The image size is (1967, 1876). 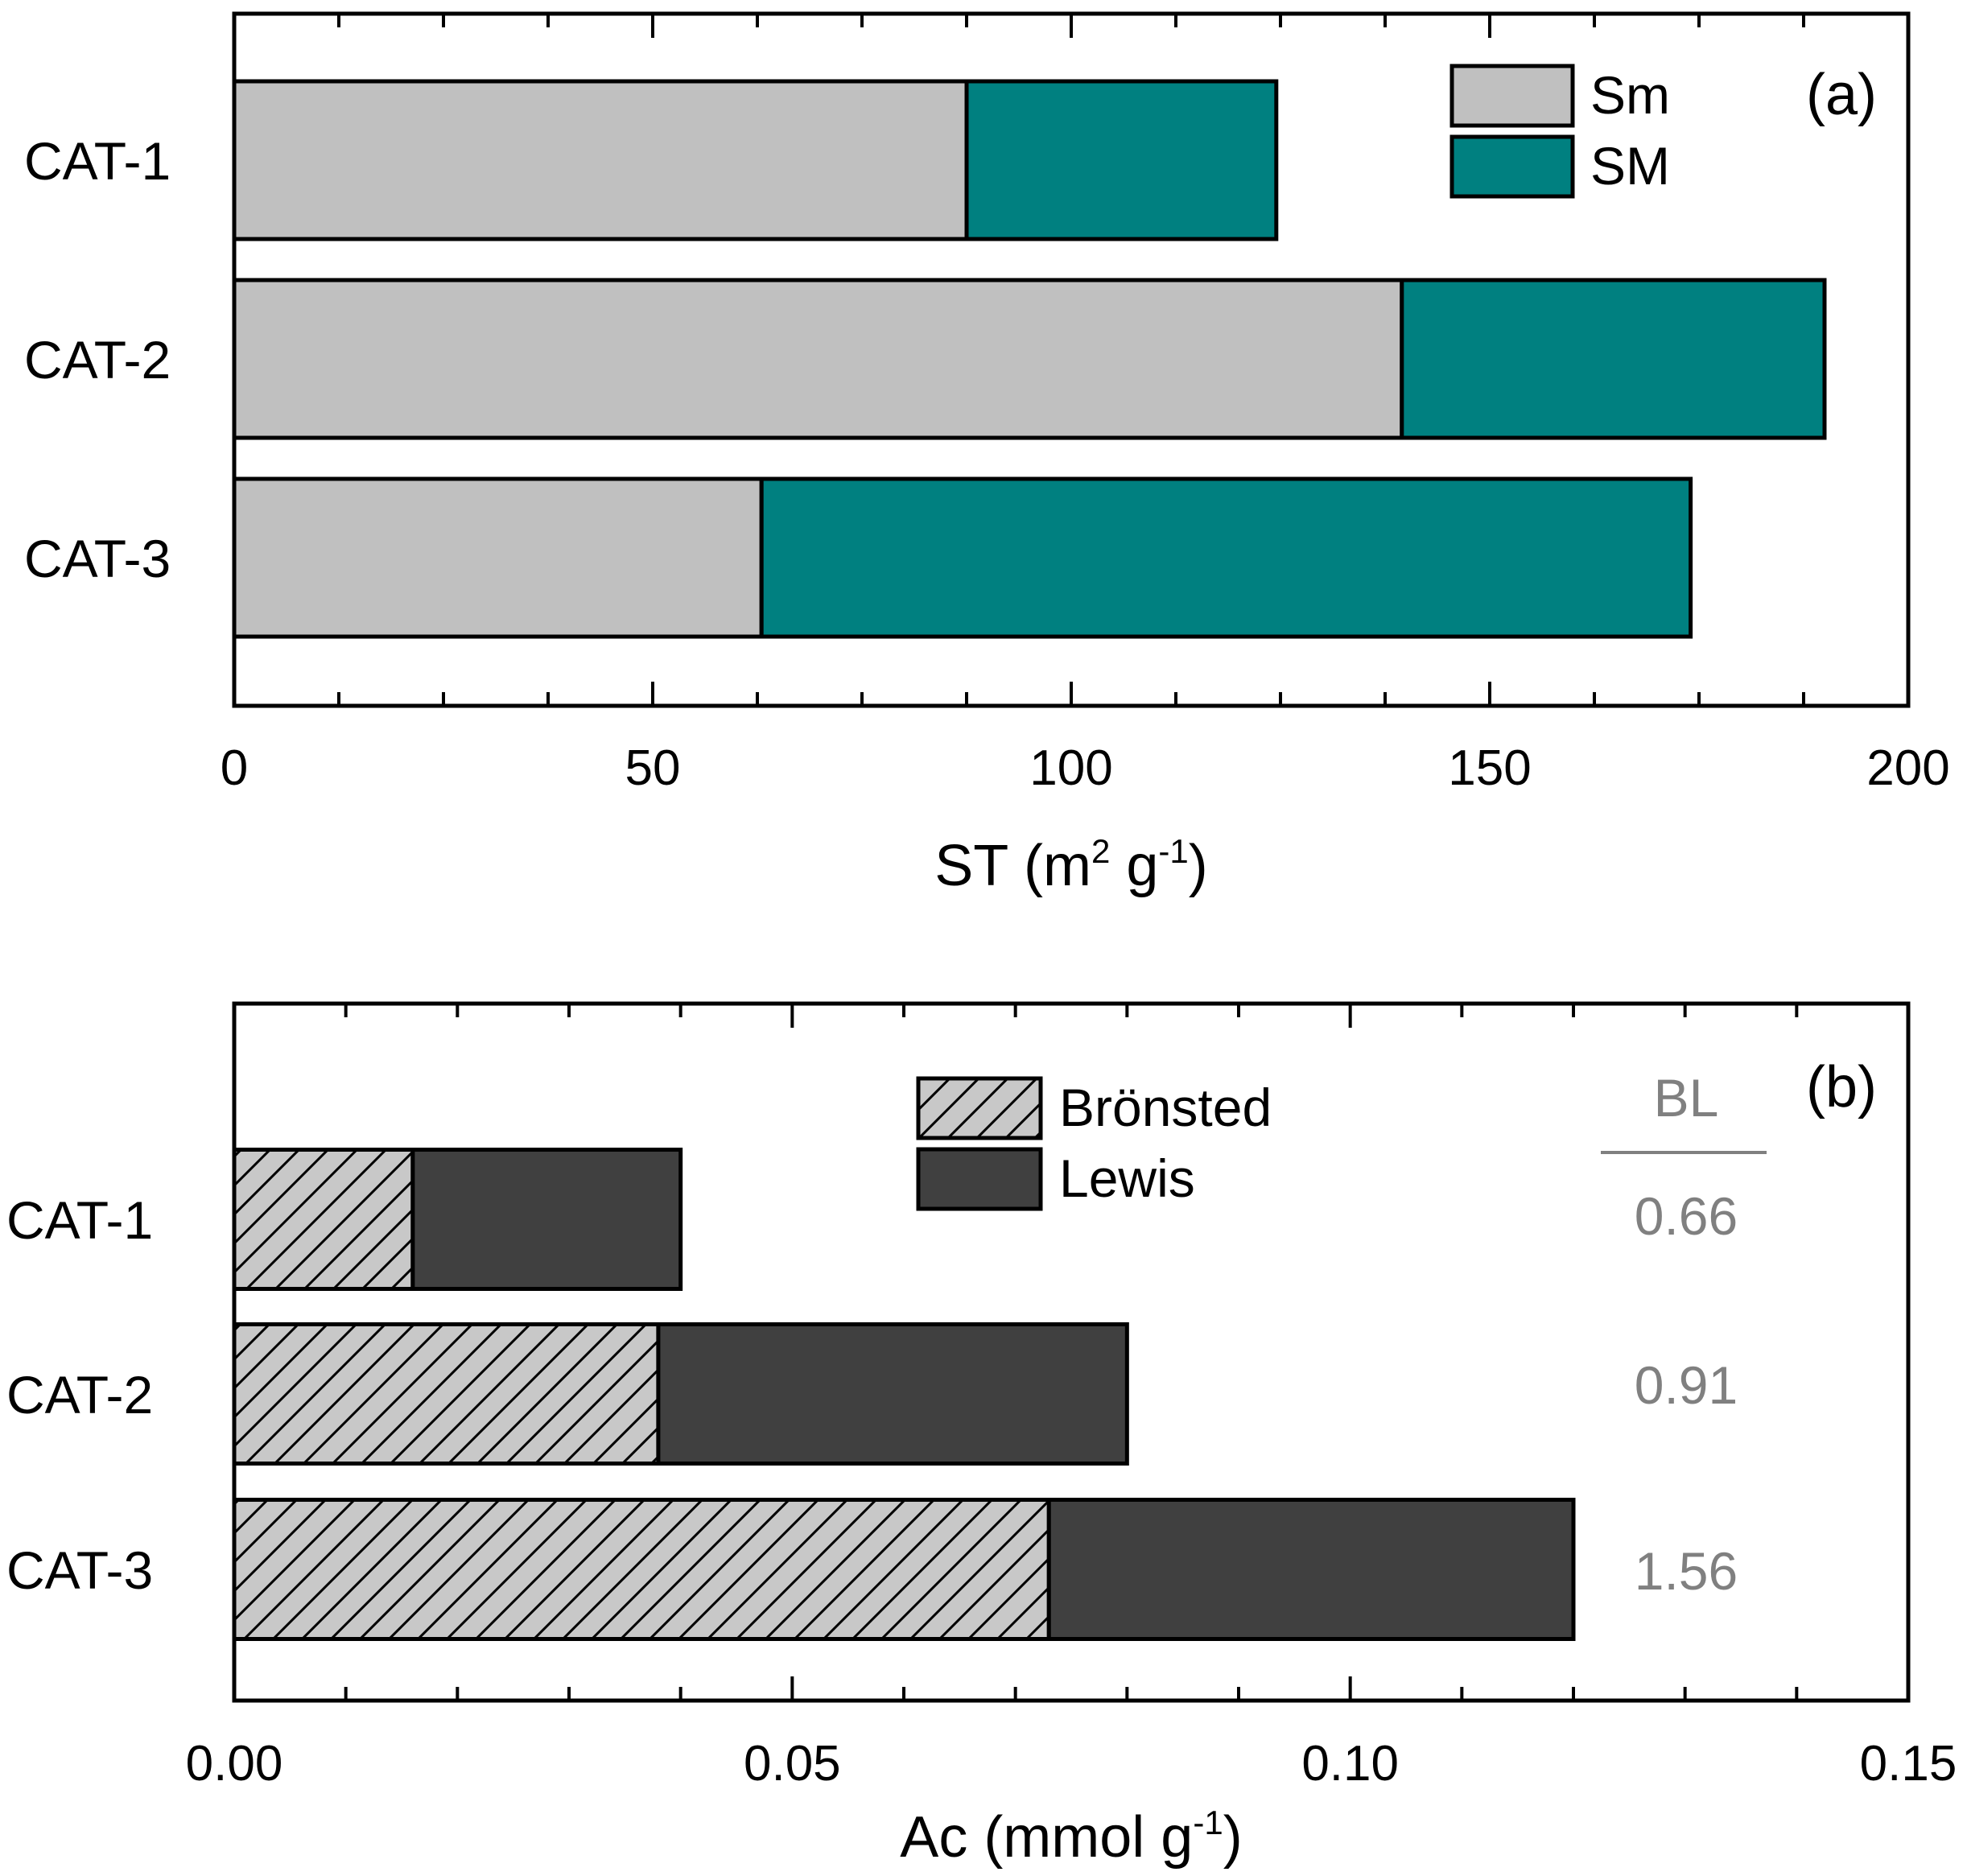 What do you see at coordinates (1070, 865) in the screenshot?
I see `x-axis-title-a: ST (m2 g-1)` at bounding box center [1070, 865].